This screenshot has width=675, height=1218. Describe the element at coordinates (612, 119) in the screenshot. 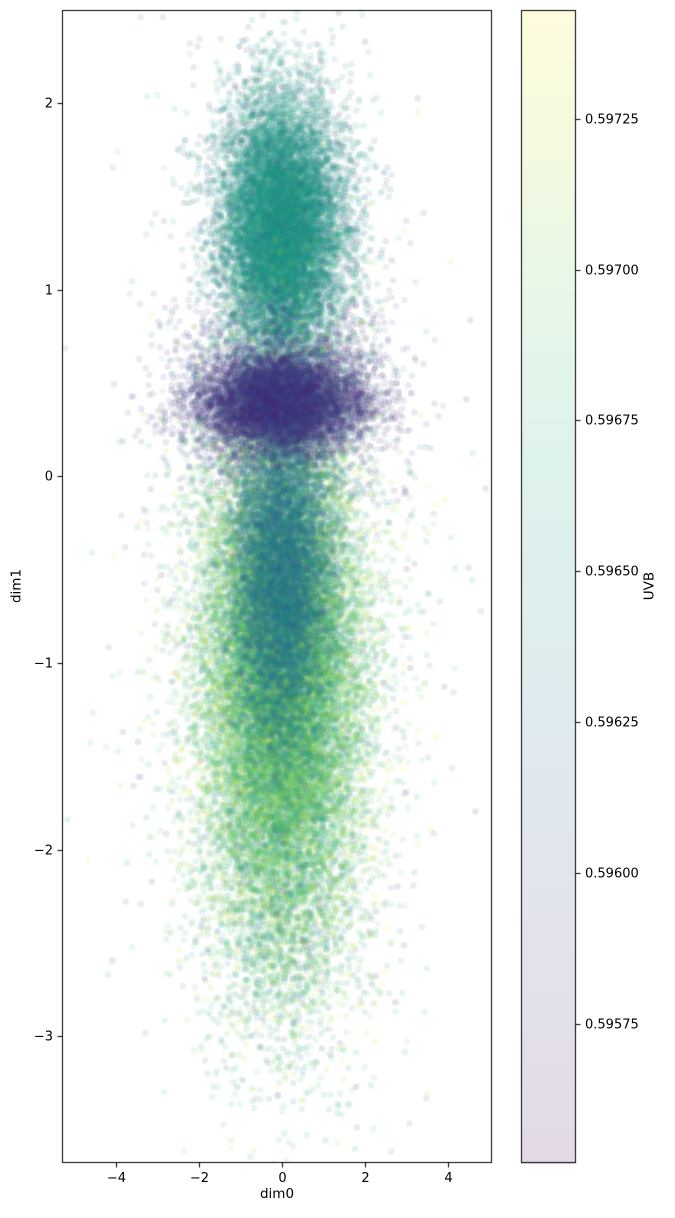

I see `colorbar-tick-label: 0.59725` at that location.